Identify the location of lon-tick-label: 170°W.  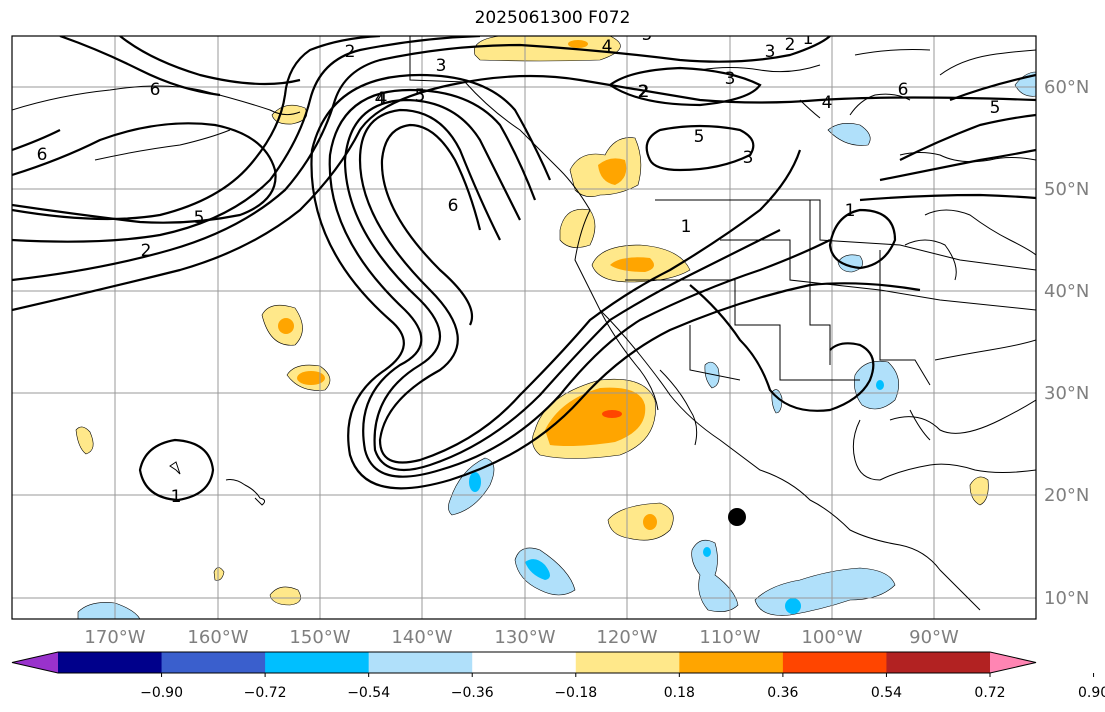
(114, 637).